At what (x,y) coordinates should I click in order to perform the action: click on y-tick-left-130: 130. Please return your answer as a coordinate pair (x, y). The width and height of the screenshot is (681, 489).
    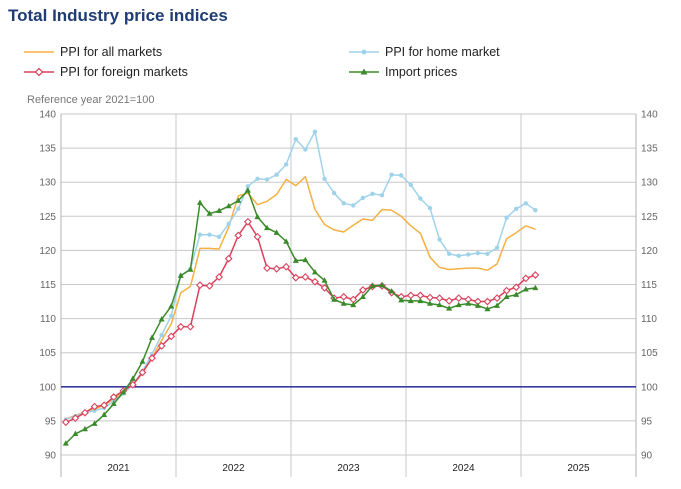
    Looking at the image, I should click on (47, 183).